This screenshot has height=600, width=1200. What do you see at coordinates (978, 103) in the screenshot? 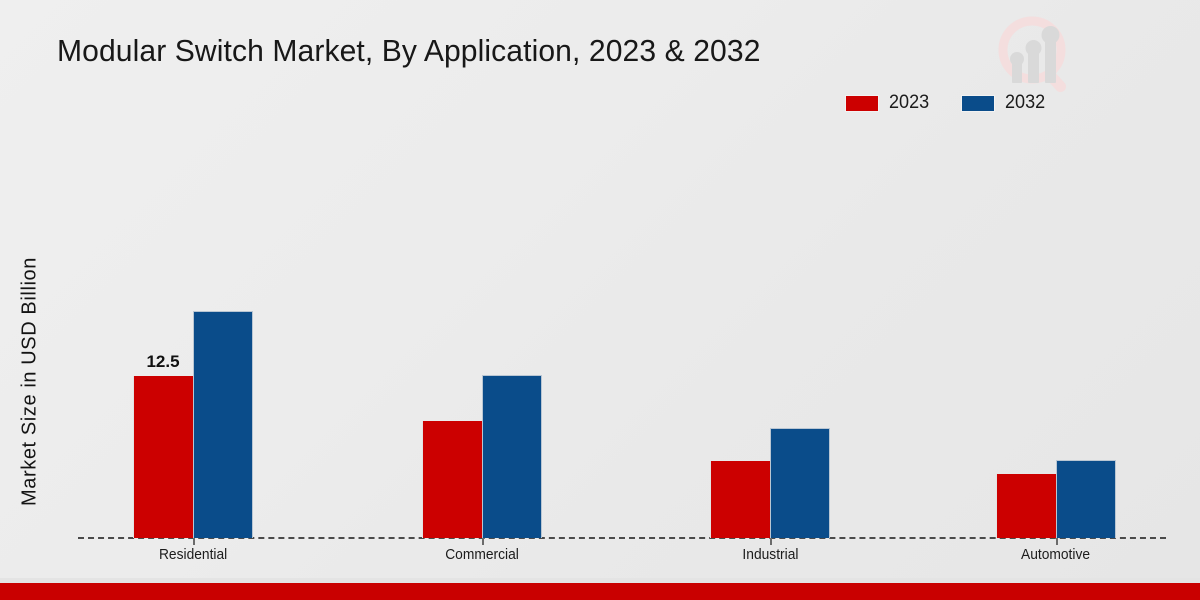
I see `legend-swatch-2032` at bounding box center [978, 103].